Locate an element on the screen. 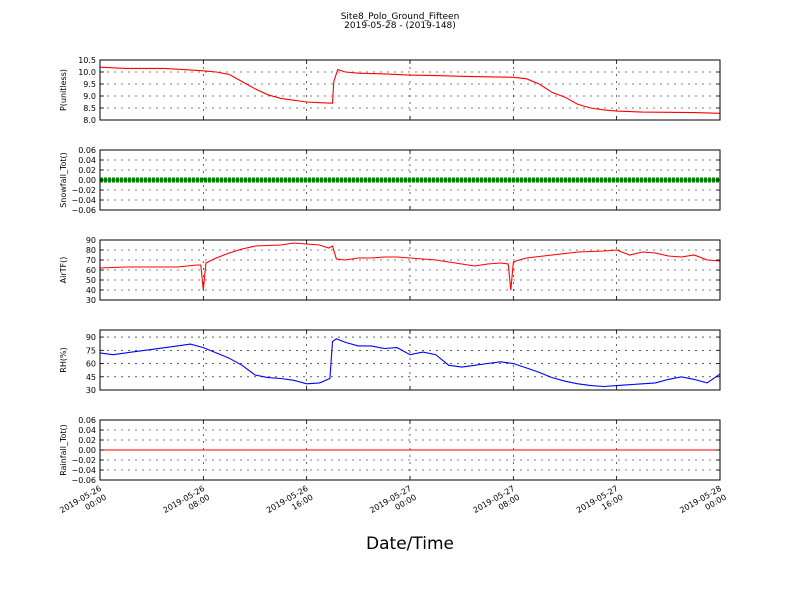 The height and width of the screenshot is (600, 800). y-tick-label: 40 is located at coordinates (91, 290).